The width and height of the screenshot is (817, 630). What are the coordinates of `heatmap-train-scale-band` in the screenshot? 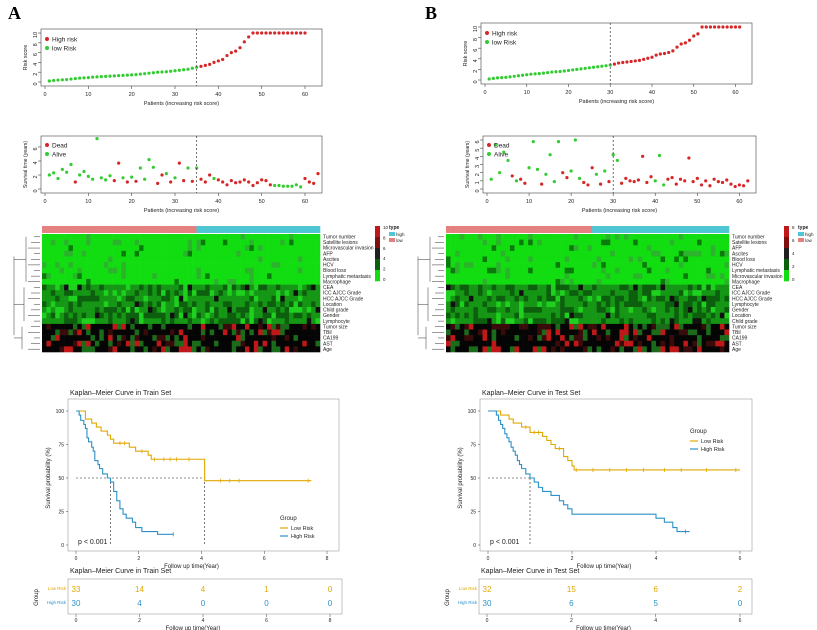 It's located at (377, 243).